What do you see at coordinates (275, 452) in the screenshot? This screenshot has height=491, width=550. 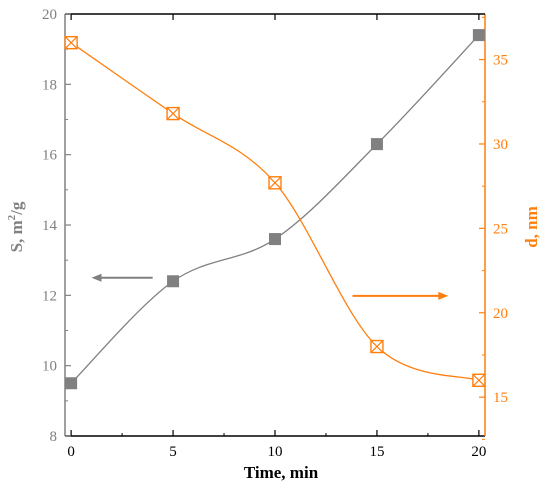 I see `x-tick-label: 10` at bounding box center [275, 452].